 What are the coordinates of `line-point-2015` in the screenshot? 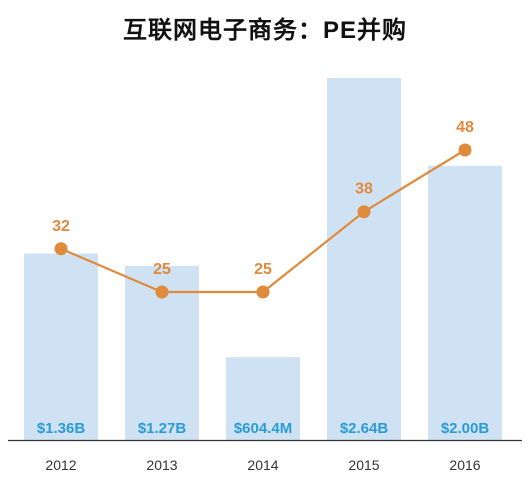 It's located at (364, 212).